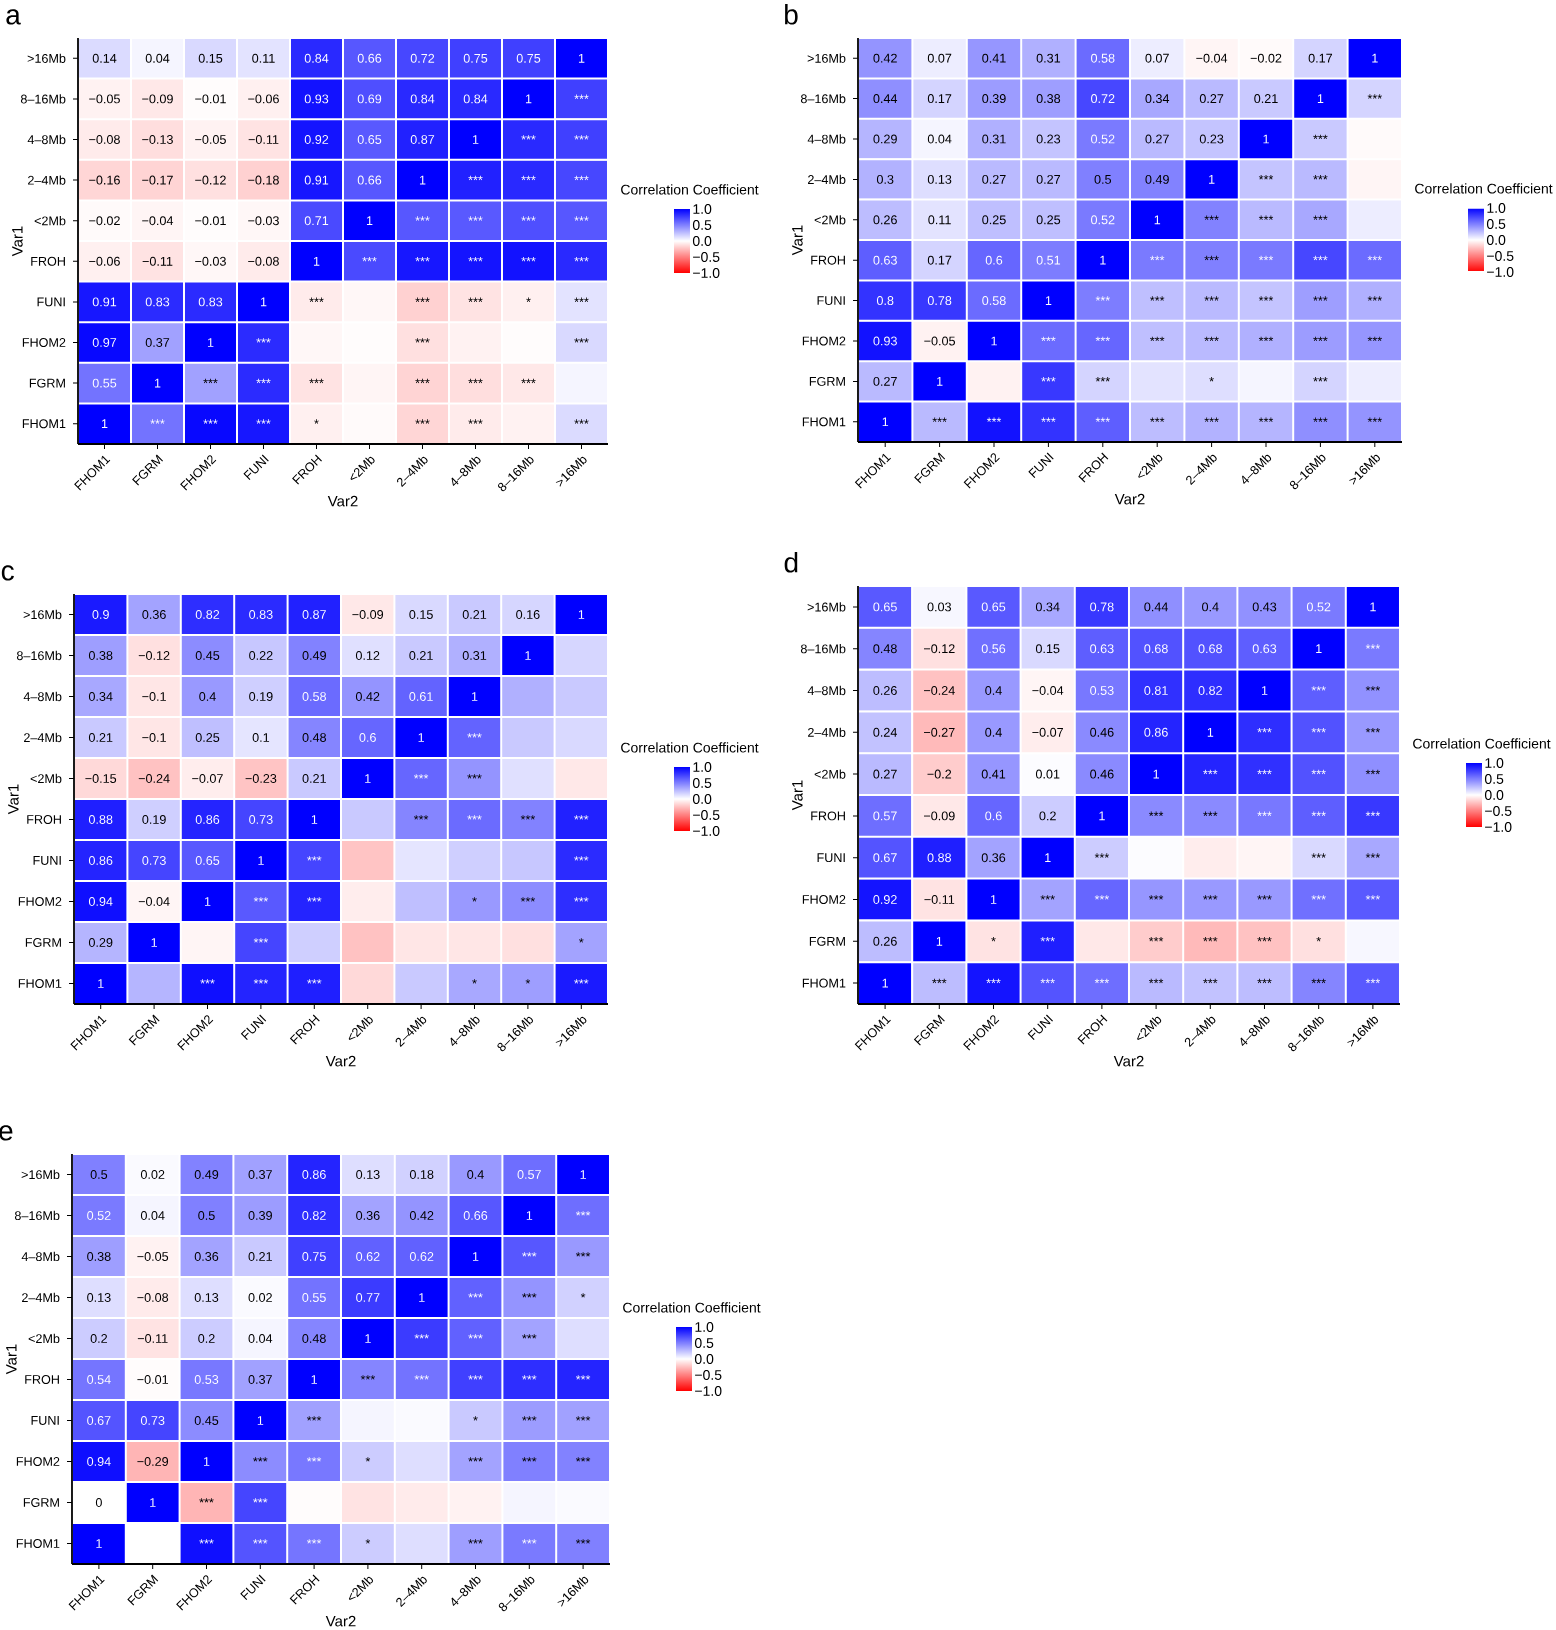 This screenshot has height=1630, width=1556. I want to click on chart-title: c, so click(7, 573).